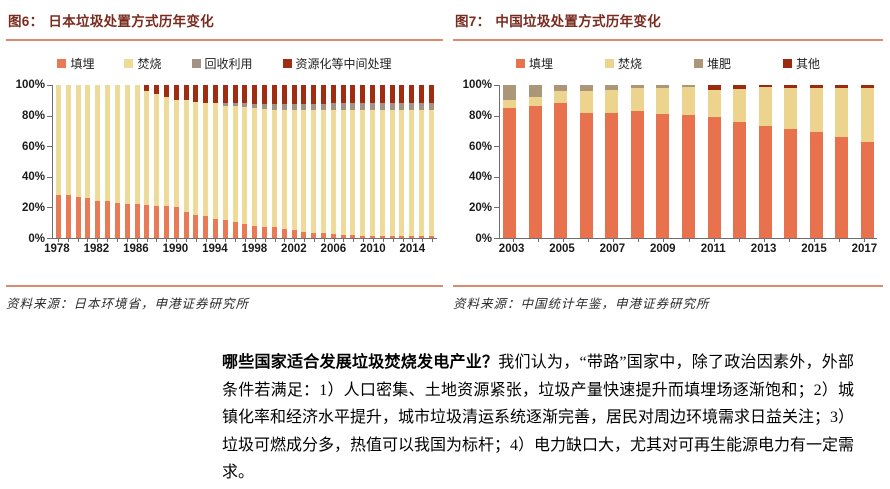 Image resolution: width=890 pixels, height=489 pixels. I want to click on stacked-bar-1978, so click(58, 161).